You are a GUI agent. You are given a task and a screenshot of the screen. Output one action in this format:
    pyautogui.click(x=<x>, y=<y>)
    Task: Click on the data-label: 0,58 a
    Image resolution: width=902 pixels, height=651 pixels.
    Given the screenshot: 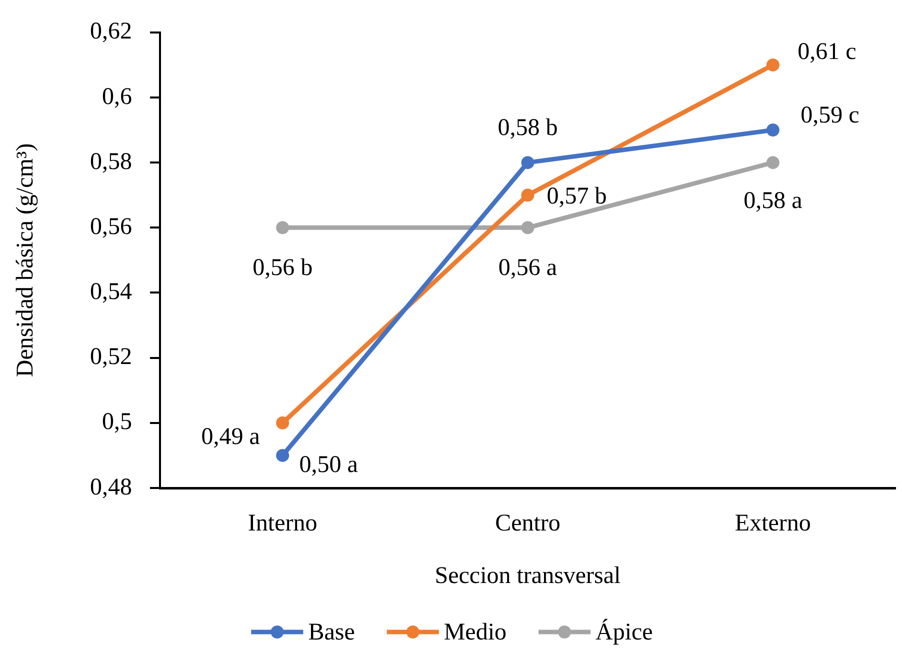 What is the action you would take?
    pyautogui.click(x=773, y=201)
    